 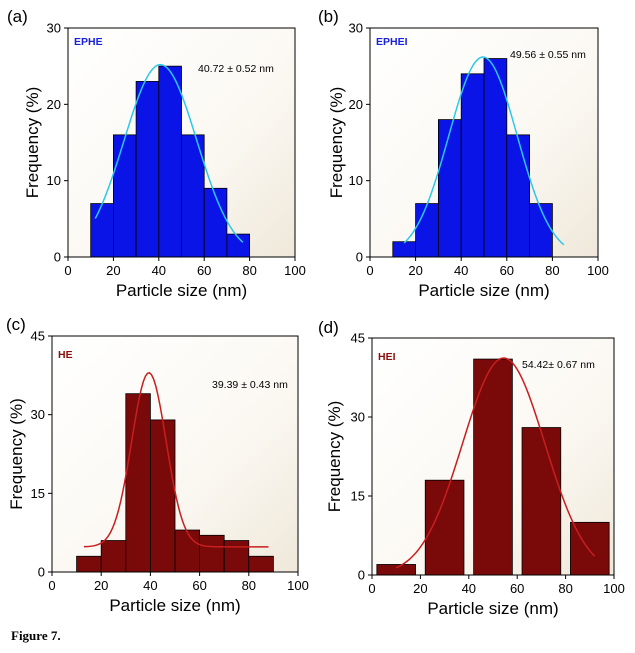 What do you see at coordinates (387, 357) in the screenshot?
I see `sample-label: HEI` at bounding box center [387, 357].